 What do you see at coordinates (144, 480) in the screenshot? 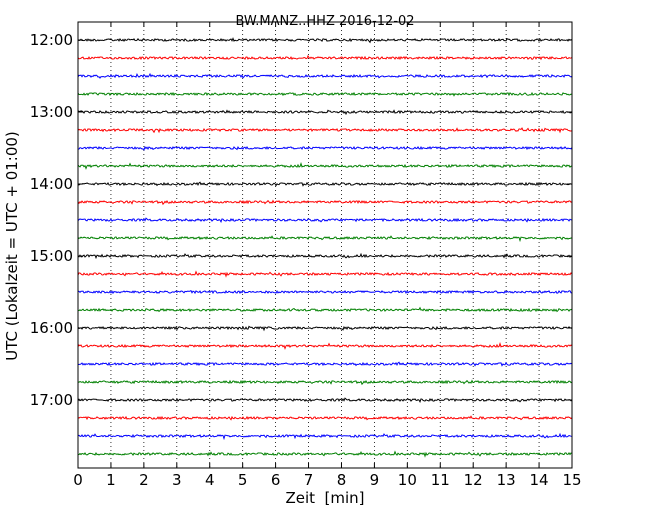
I see `x-tick-label: 2` at bounding box center [144, 480].